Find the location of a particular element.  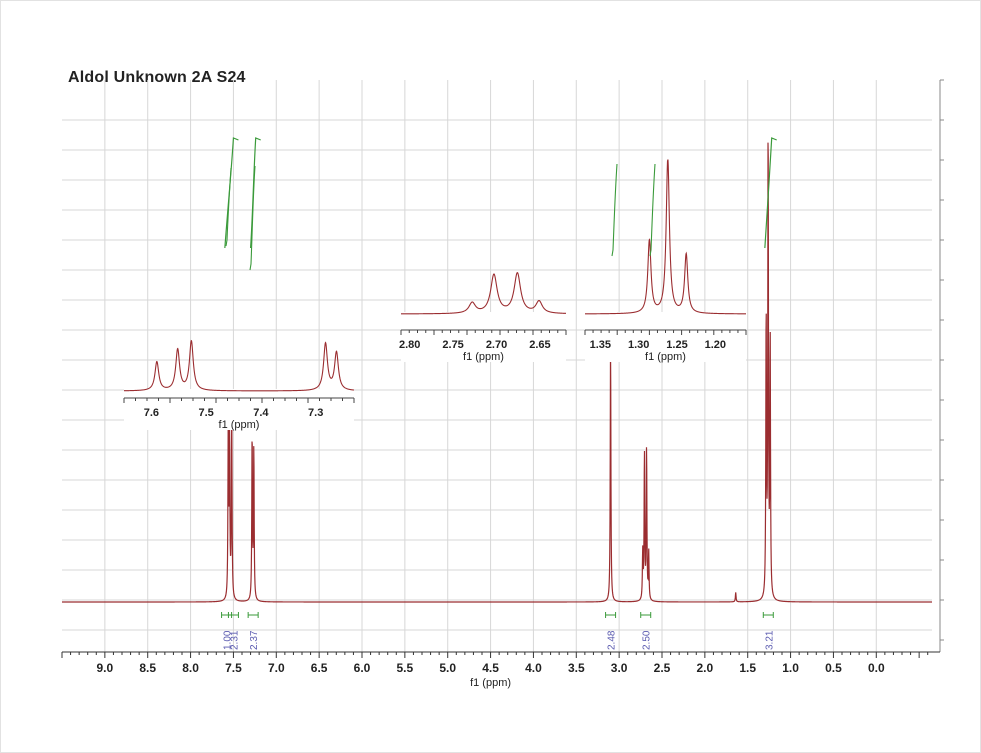

x-tick-label: 1.5 is located at coordinates (747, 668).